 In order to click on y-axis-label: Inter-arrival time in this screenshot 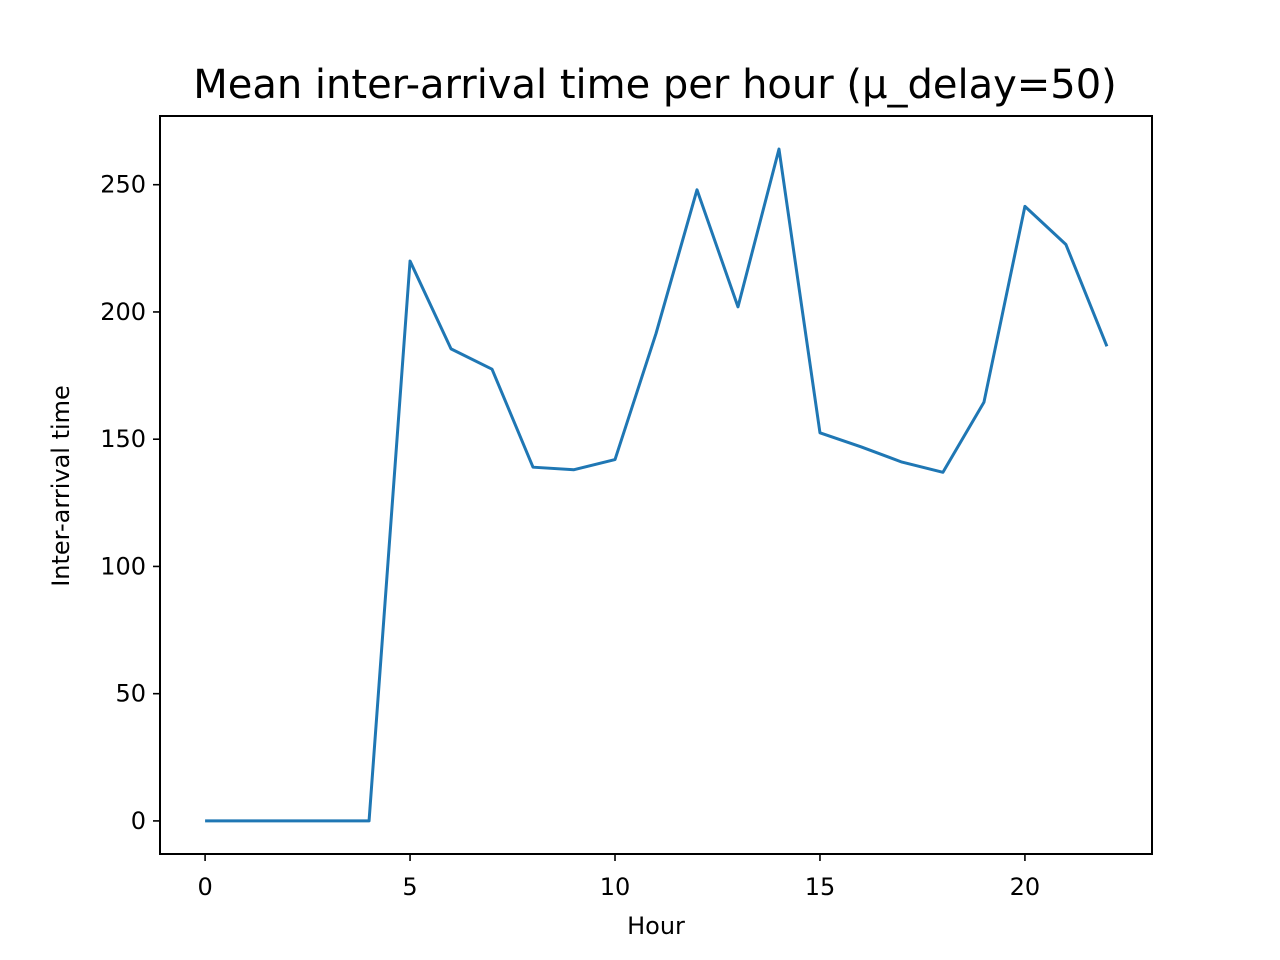, I will do `click(61, 486)`.